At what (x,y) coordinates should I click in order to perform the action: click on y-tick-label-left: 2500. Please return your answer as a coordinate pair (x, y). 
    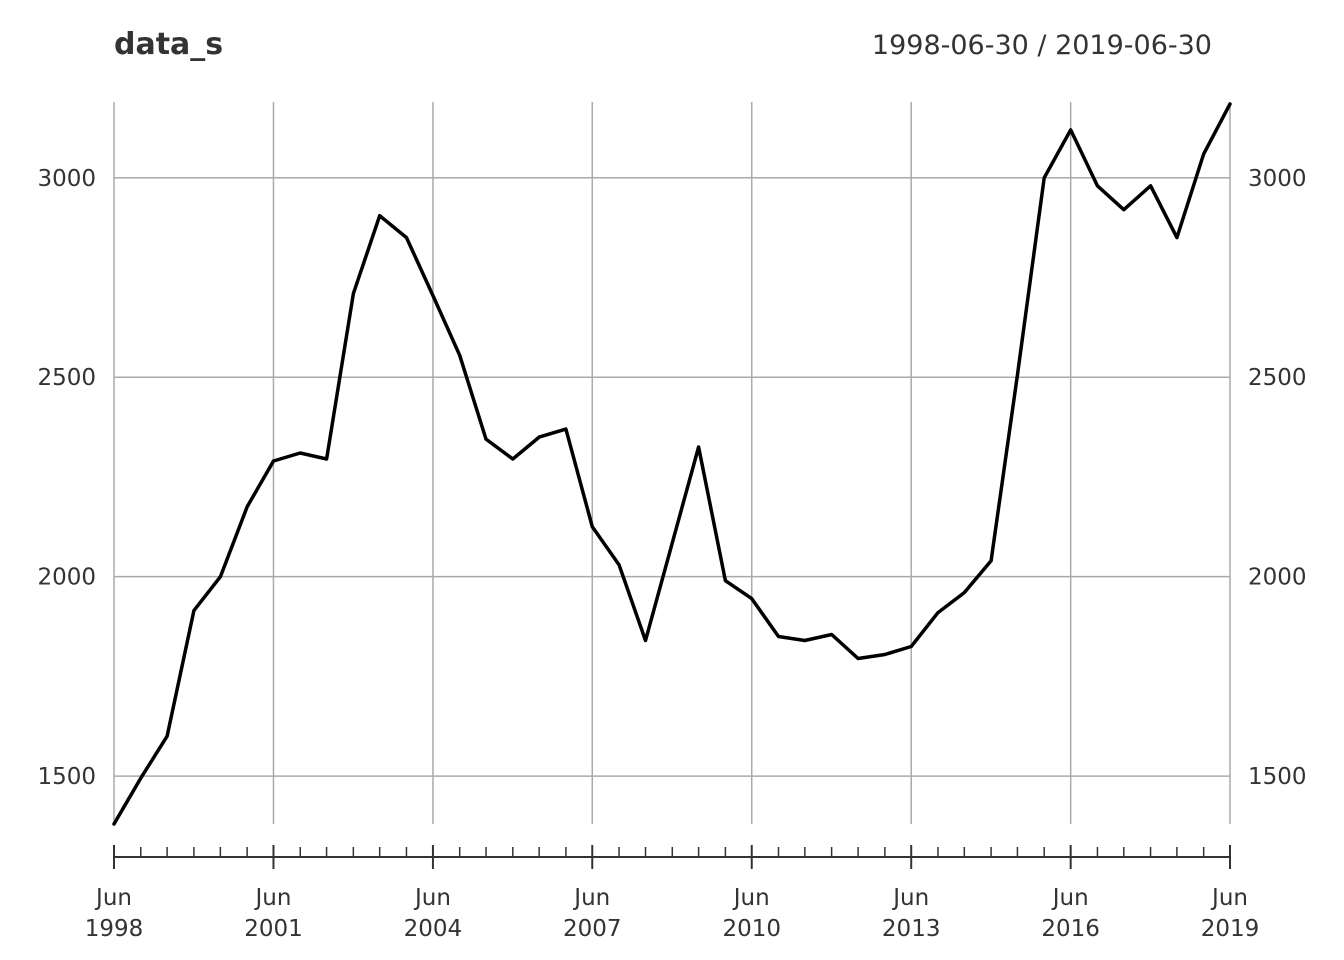
    Looking at the image, I should click on (66, 378).